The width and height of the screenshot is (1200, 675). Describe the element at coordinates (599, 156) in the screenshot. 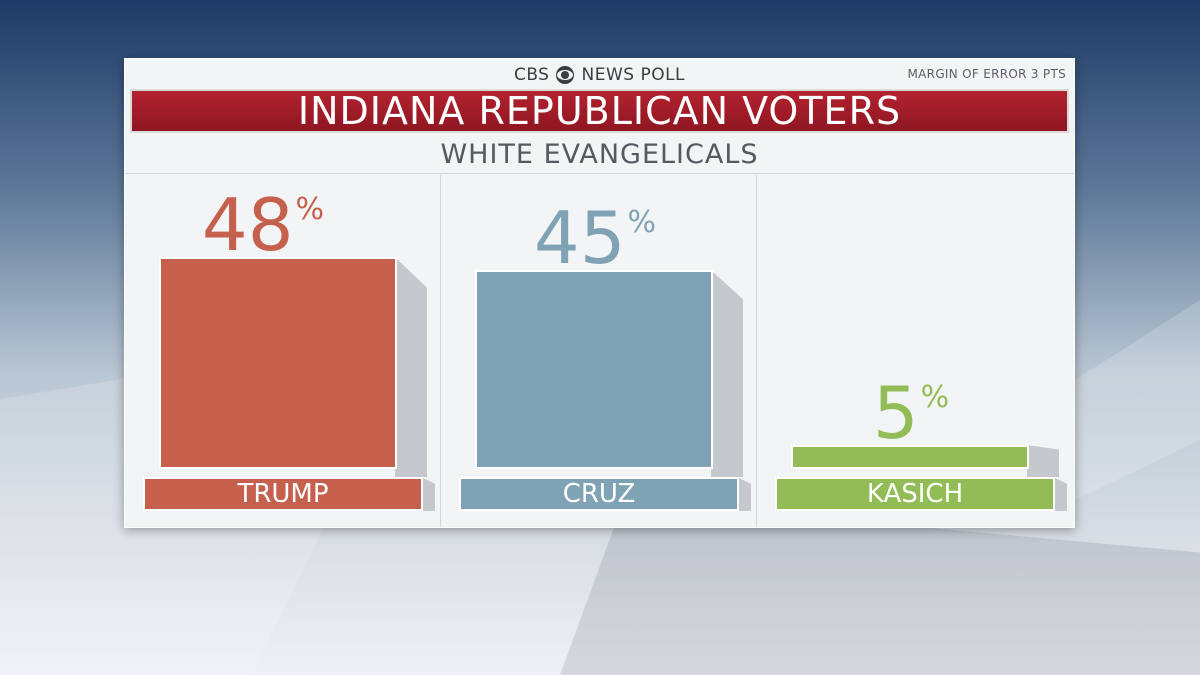

I see `chart-subtitle: WHITE EVANGELICALS` at that location.